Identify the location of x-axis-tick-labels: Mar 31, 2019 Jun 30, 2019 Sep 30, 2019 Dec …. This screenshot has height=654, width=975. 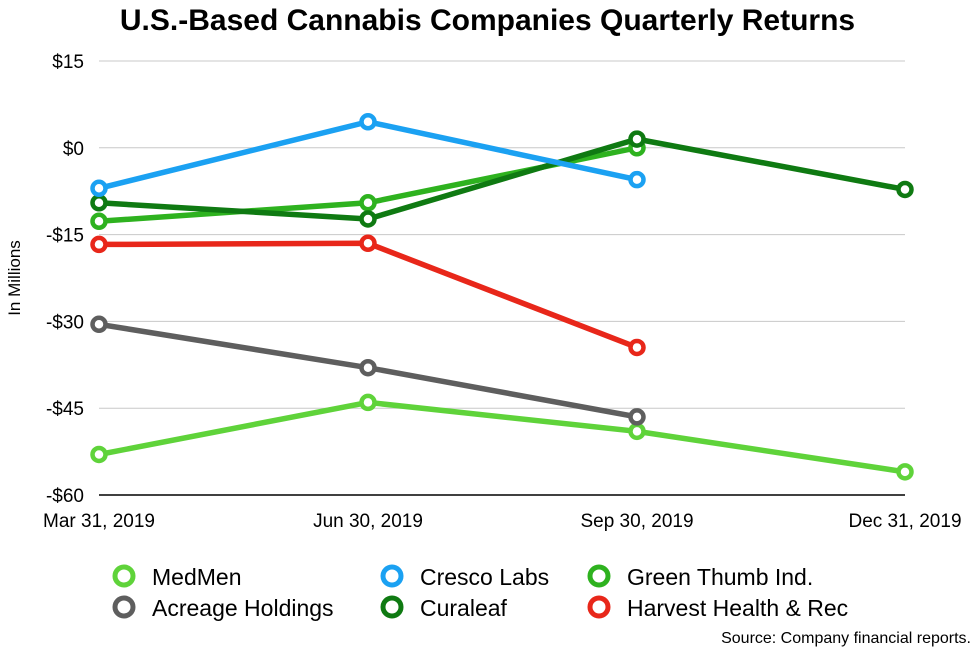
(502, 521).